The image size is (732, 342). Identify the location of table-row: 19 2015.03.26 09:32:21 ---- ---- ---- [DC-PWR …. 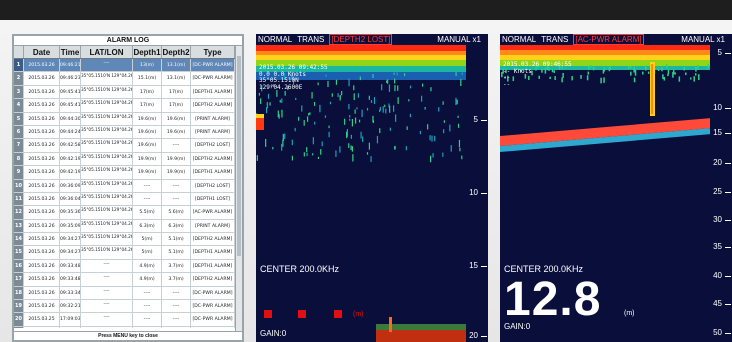
(128, 307).